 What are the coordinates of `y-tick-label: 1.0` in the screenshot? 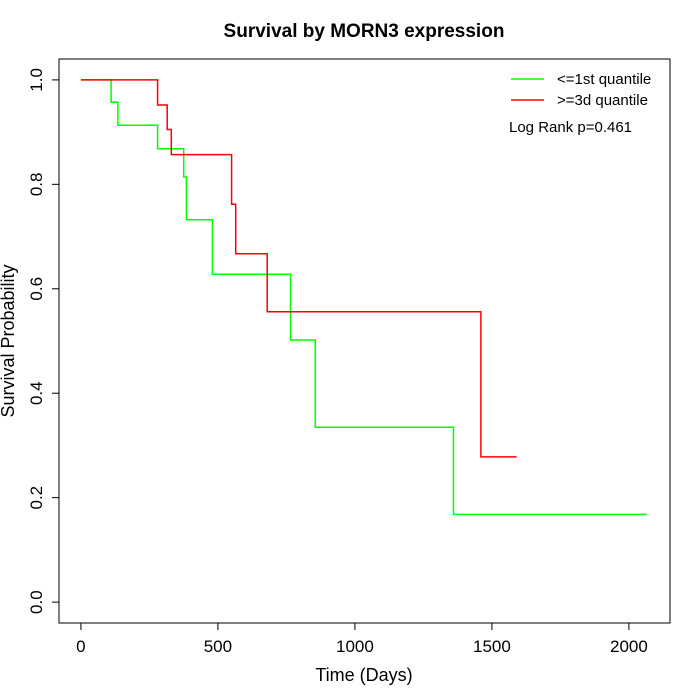 It's located at (36, 80).